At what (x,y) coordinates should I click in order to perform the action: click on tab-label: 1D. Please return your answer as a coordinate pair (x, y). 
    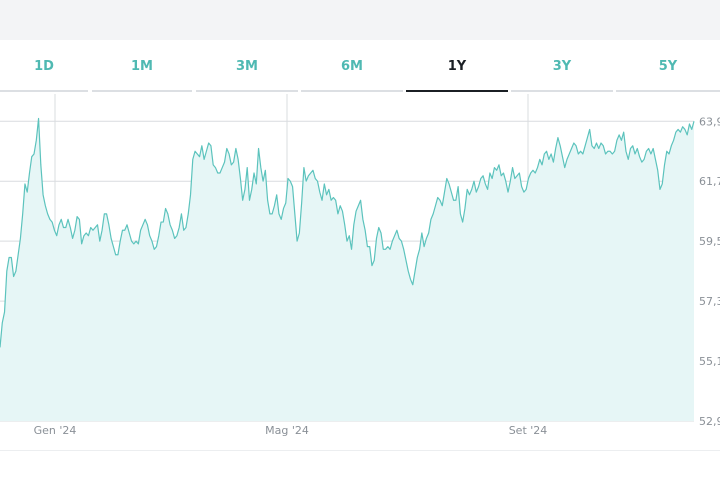
    Looking at the image, I should click on (44, 66).